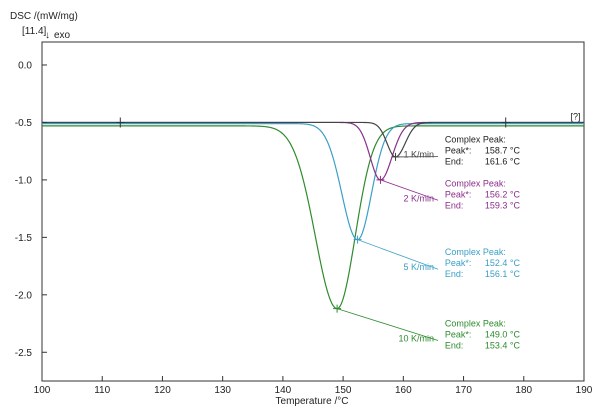 This screenshot has width=600, height=411. Describe the element at coordinates (503, 151) in the screenshot. I see `annotation-peak-value: 158.7 °C` at that location.